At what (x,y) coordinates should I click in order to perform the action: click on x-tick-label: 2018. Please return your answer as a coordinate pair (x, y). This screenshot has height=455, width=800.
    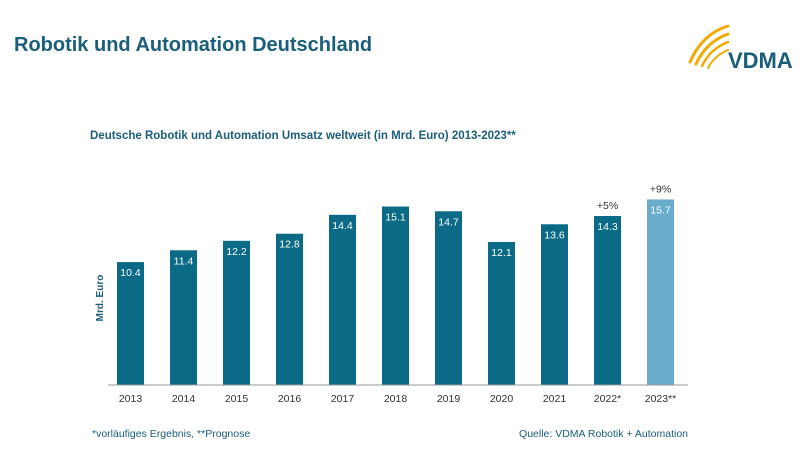
    Looking at the image, I should click on (396, 399).